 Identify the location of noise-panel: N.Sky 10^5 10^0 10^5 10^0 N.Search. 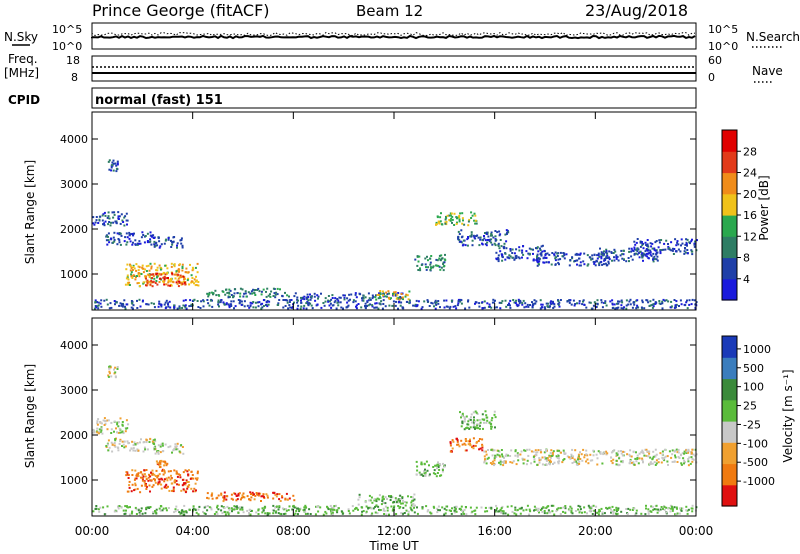
(402, 37).